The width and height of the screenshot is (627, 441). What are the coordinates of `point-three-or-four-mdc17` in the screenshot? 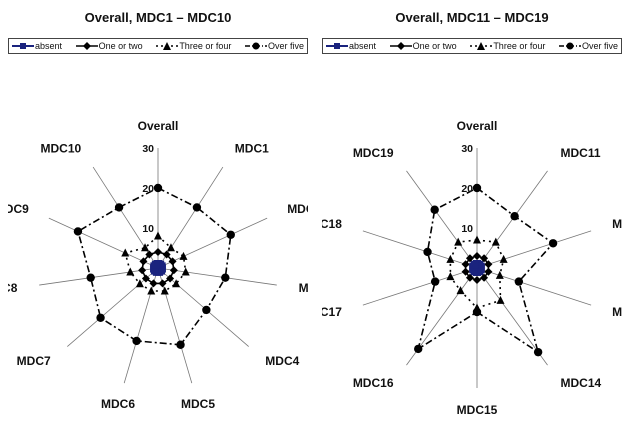 It's located at (450, 276).